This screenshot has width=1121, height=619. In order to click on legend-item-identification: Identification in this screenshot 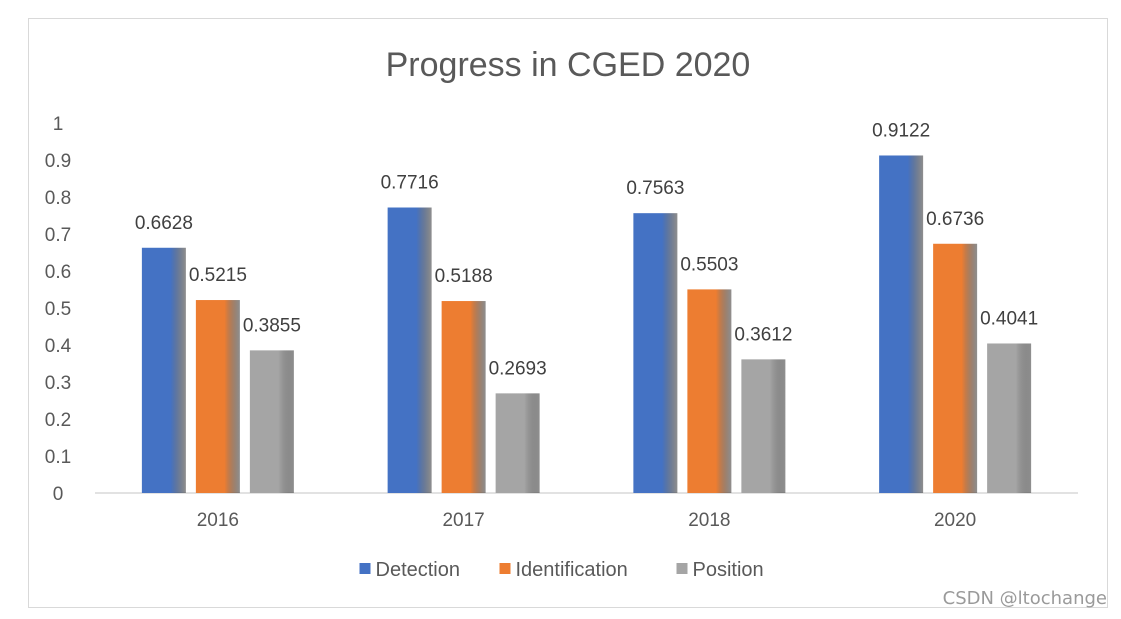, I will do `click(563, 570)`.